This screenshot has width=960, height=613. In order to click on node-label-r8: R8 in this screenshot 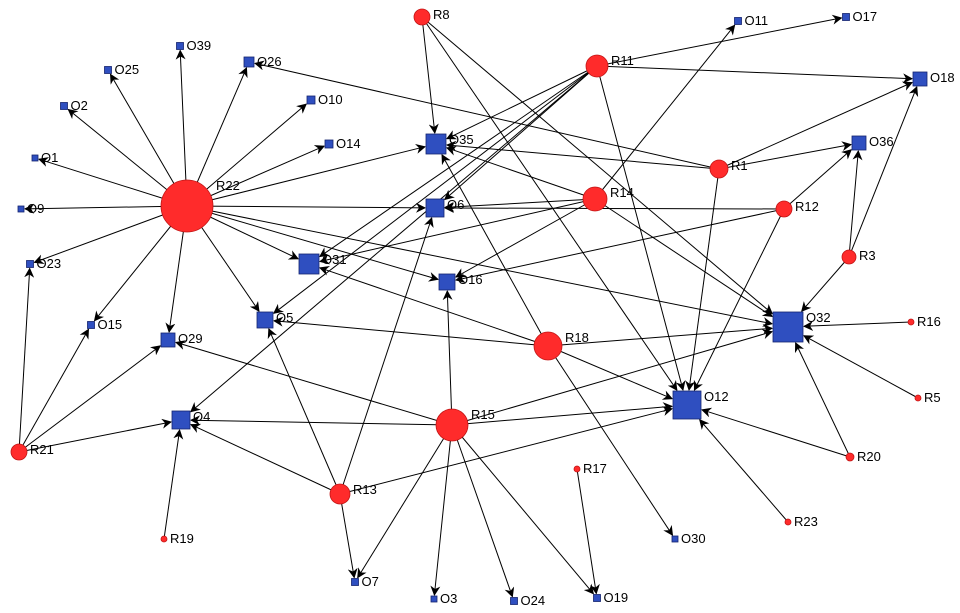, I will do `click(441, 14)`.